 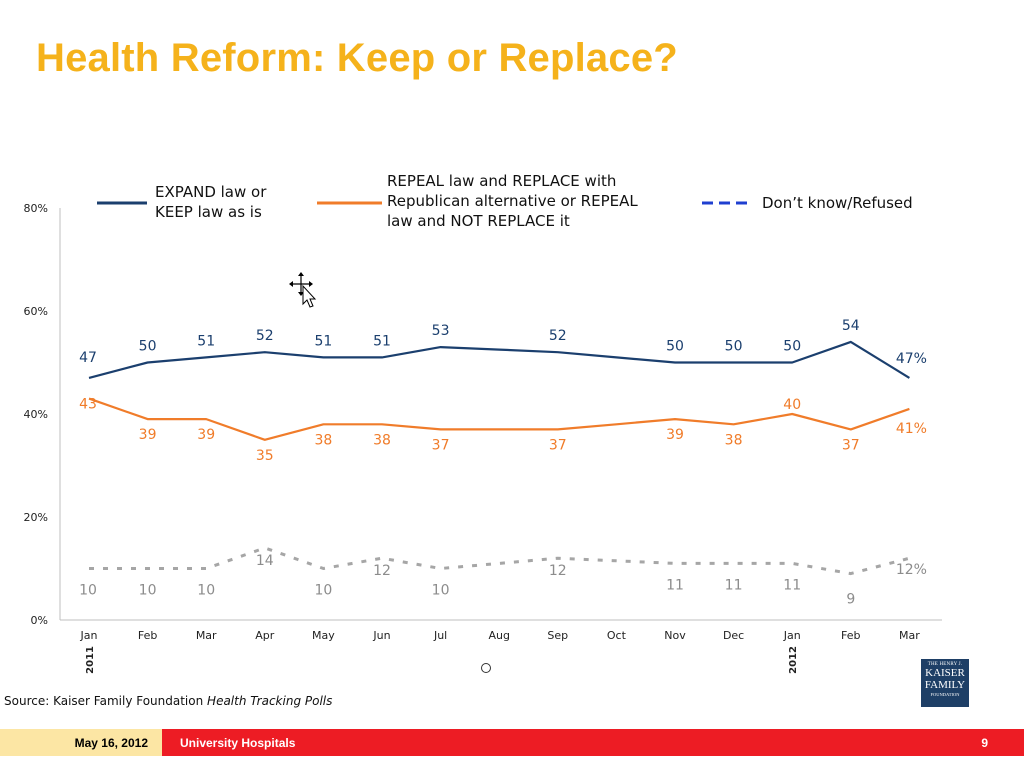 I want to click on logo-line-3: FAMILY, so click(x=945, y=685).